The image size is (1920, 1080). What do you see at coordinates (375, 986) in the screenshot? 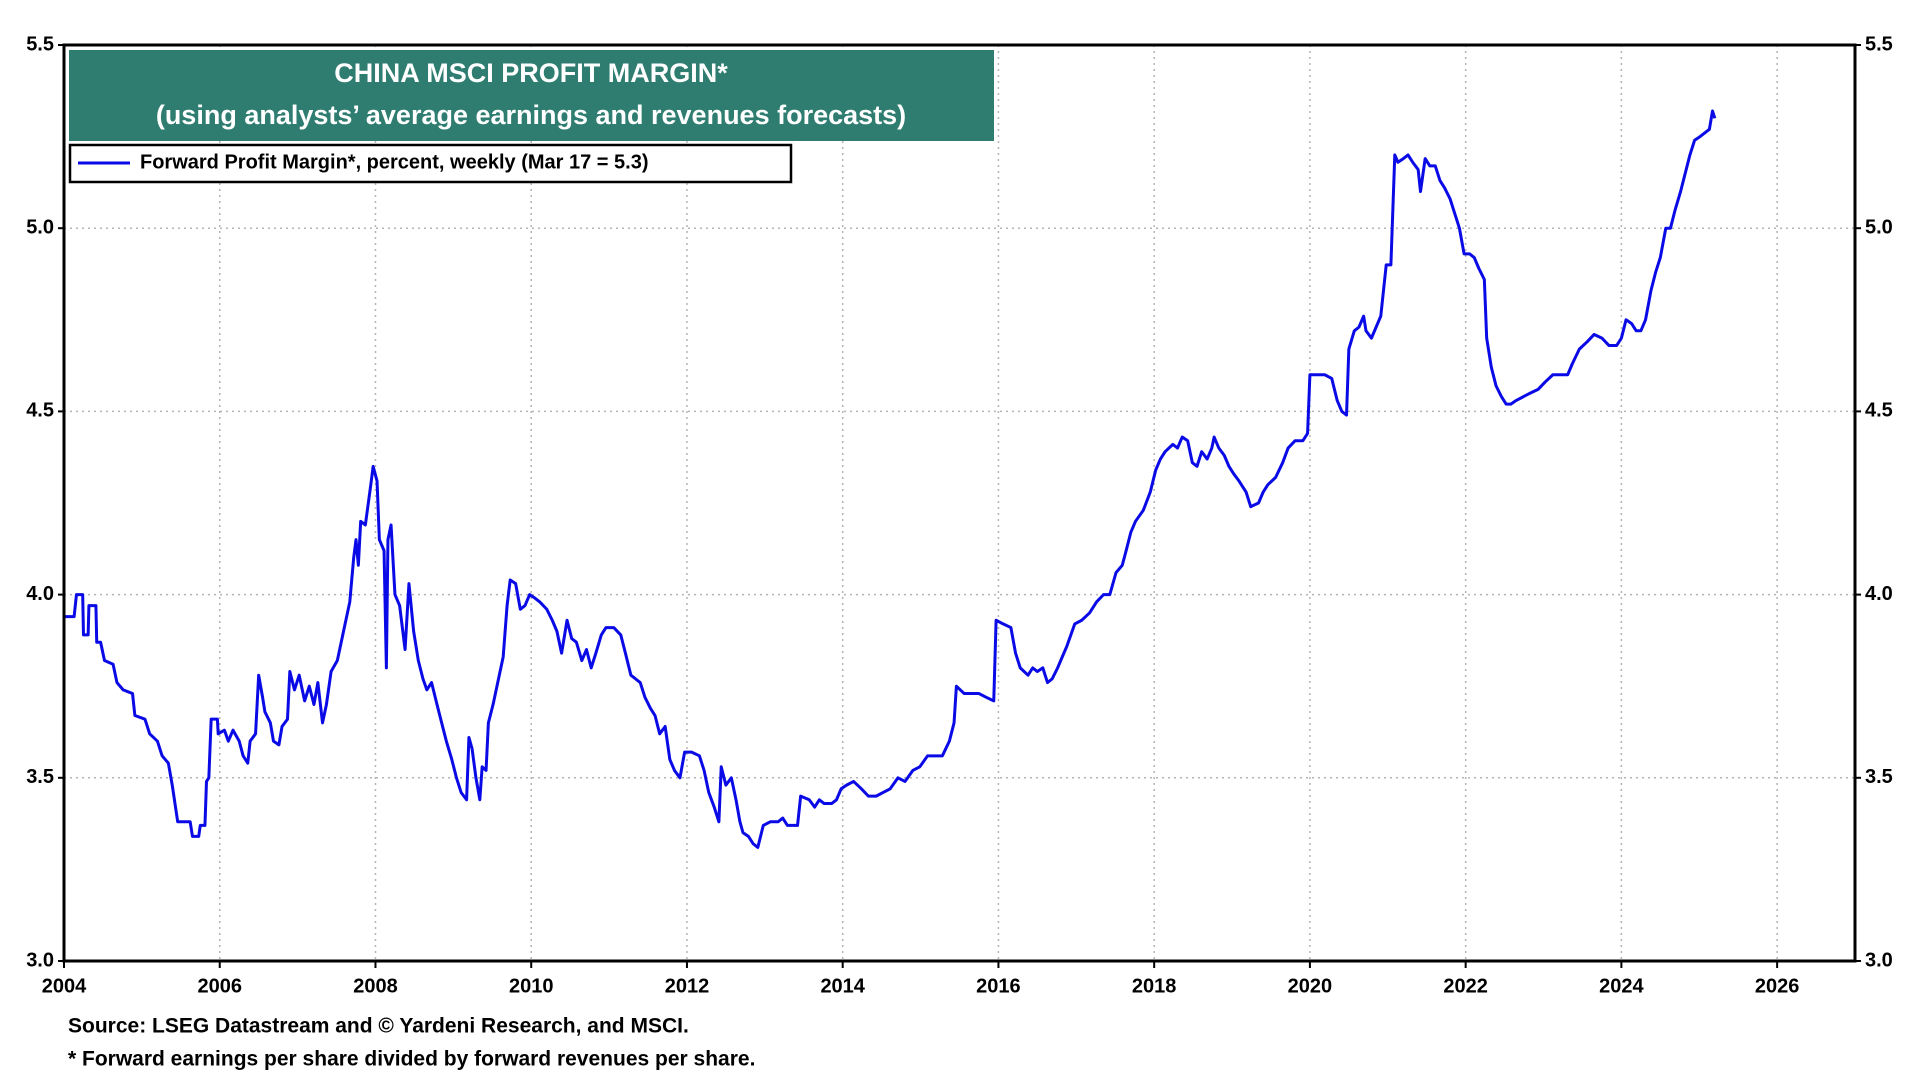
I see `x-tick-label: 2008` at bounding box center [375, 986].